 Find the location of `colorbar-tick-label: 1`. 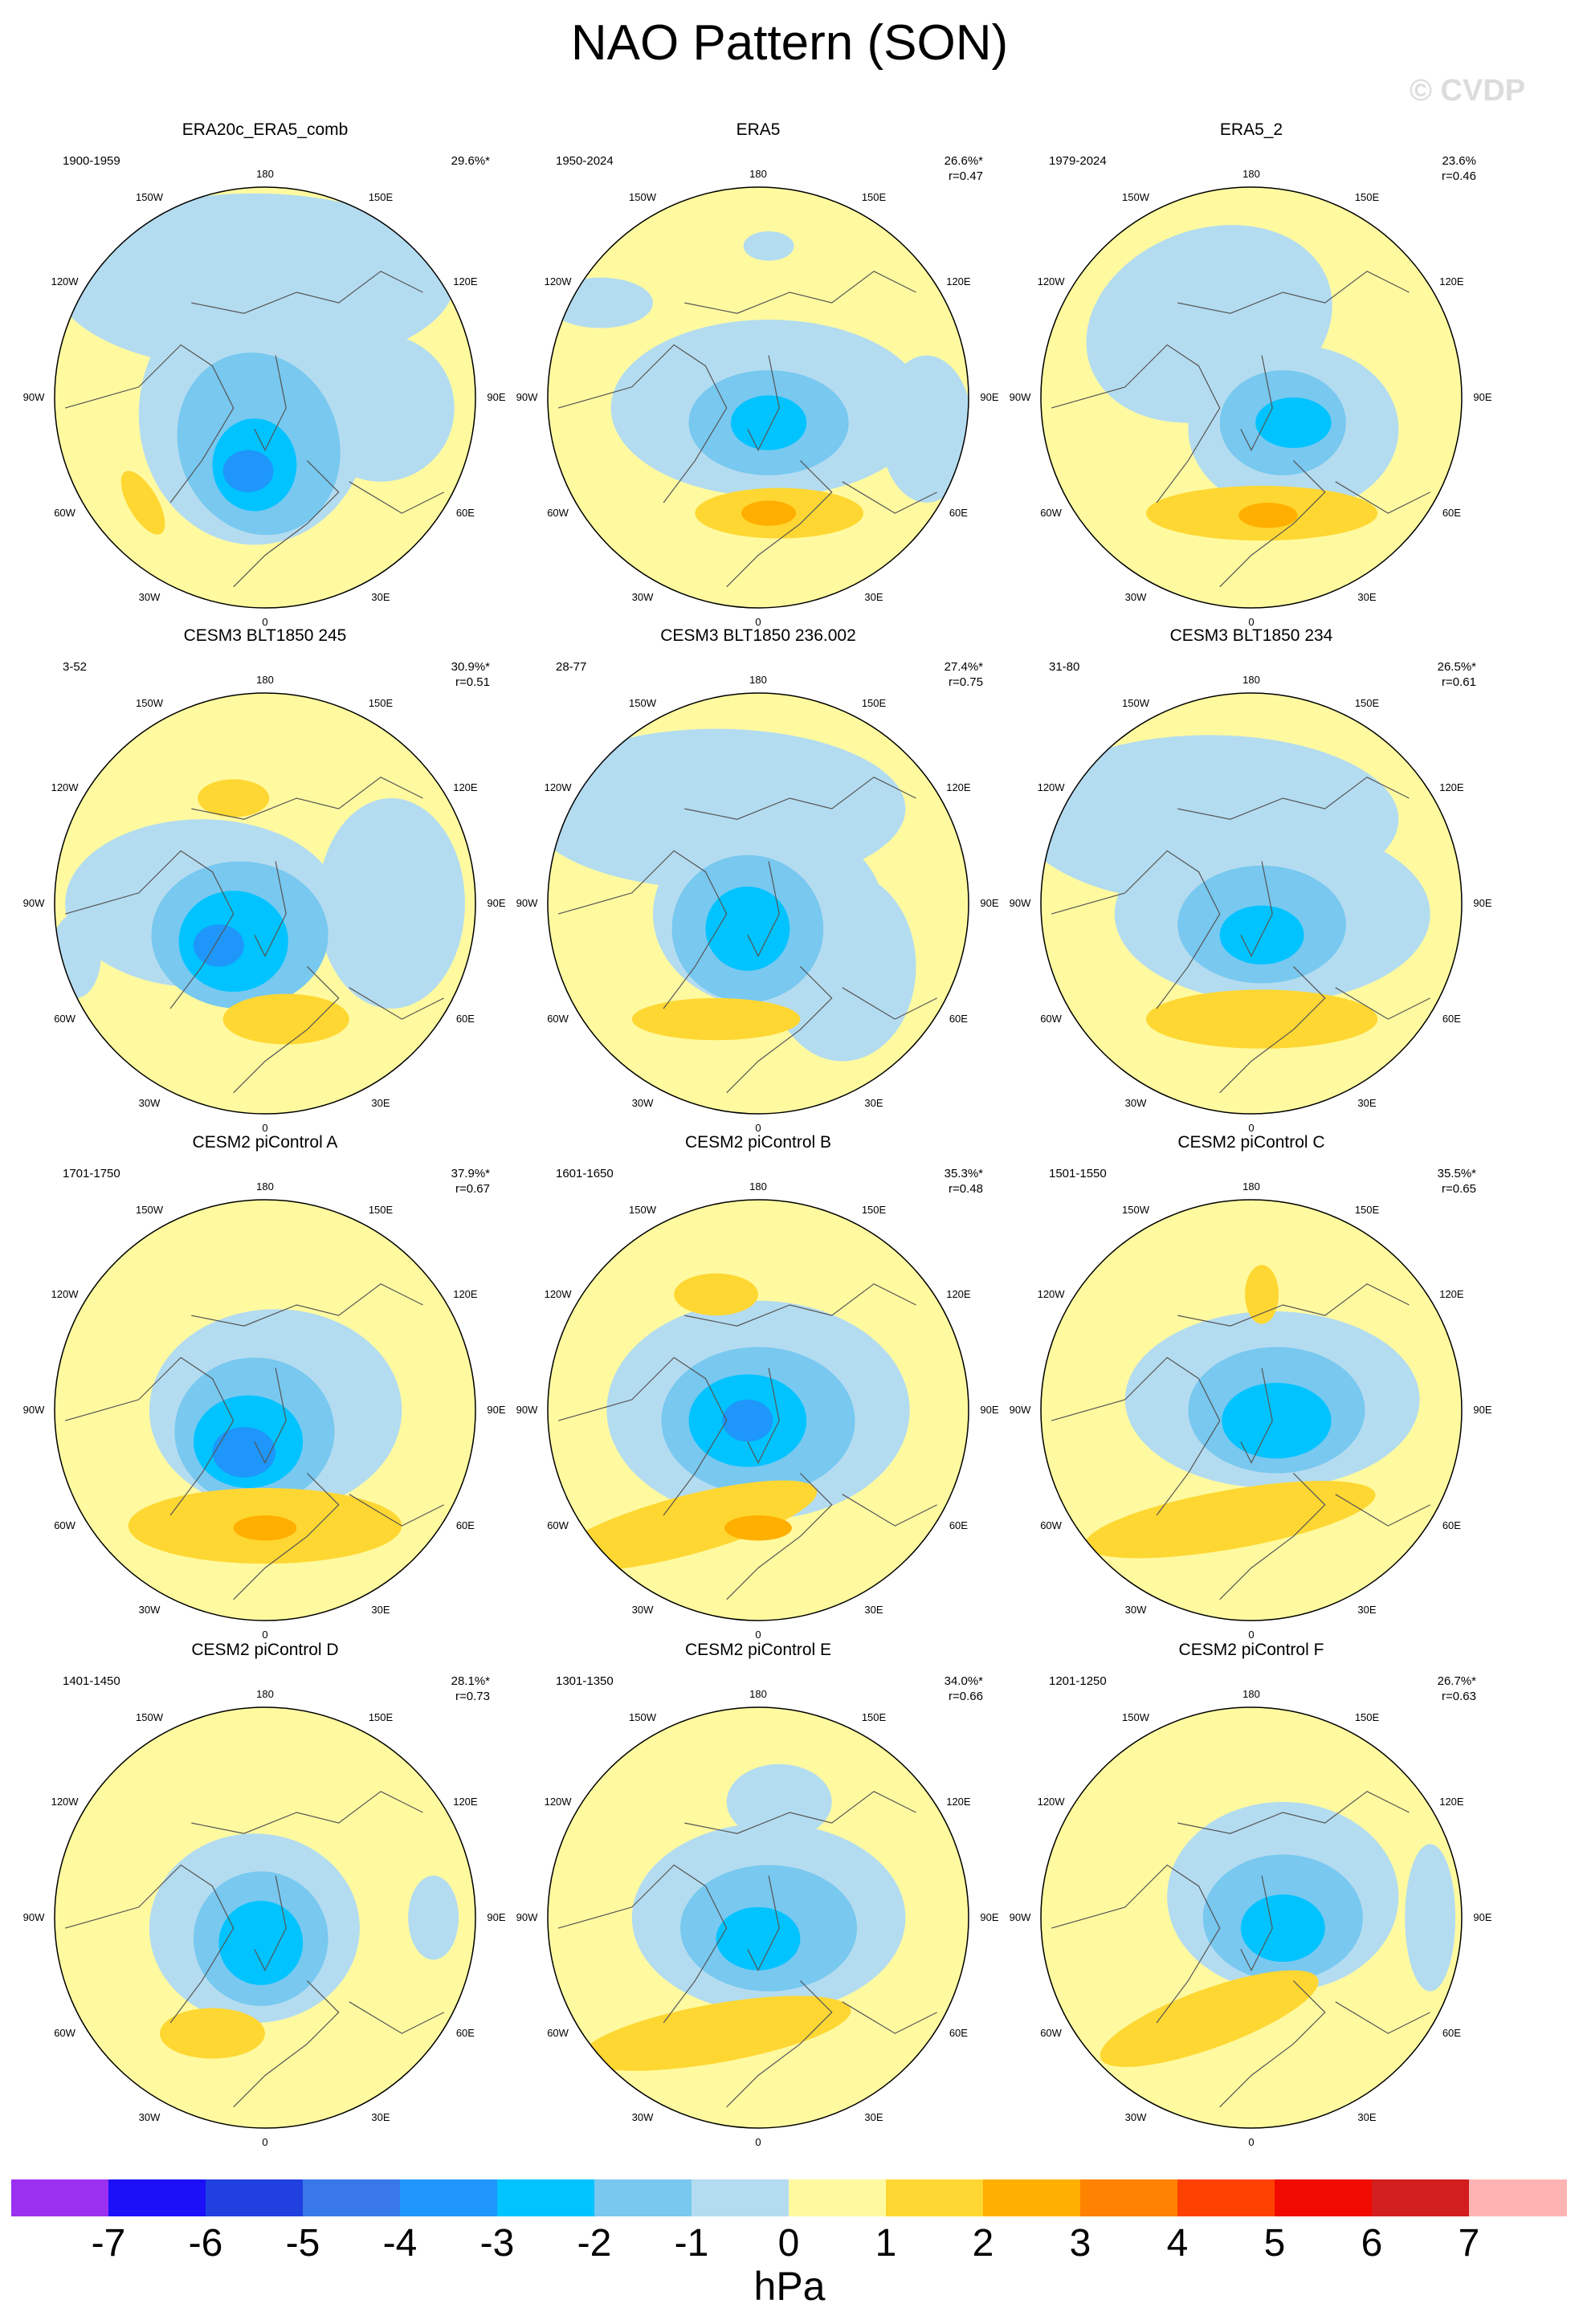

colorbar-tick-label: 1 is located at coordinates (886, 2244).